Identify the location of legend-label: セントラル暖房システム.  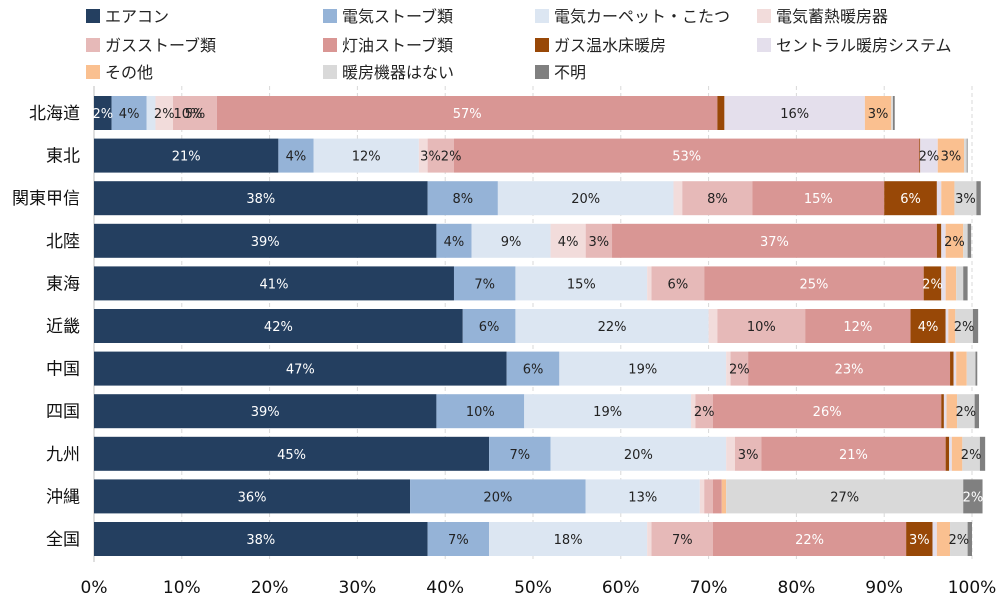
(864, 45).